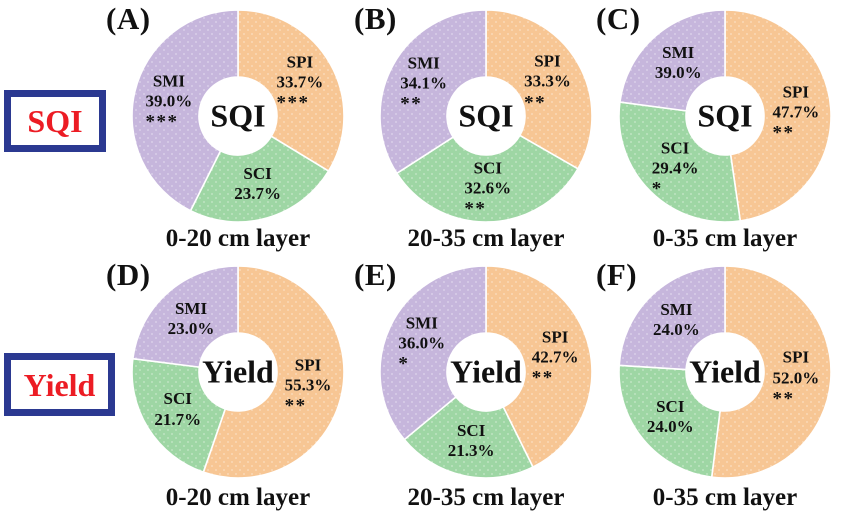  I want to click on slice-percent: 32.6%, so click(488, 188).